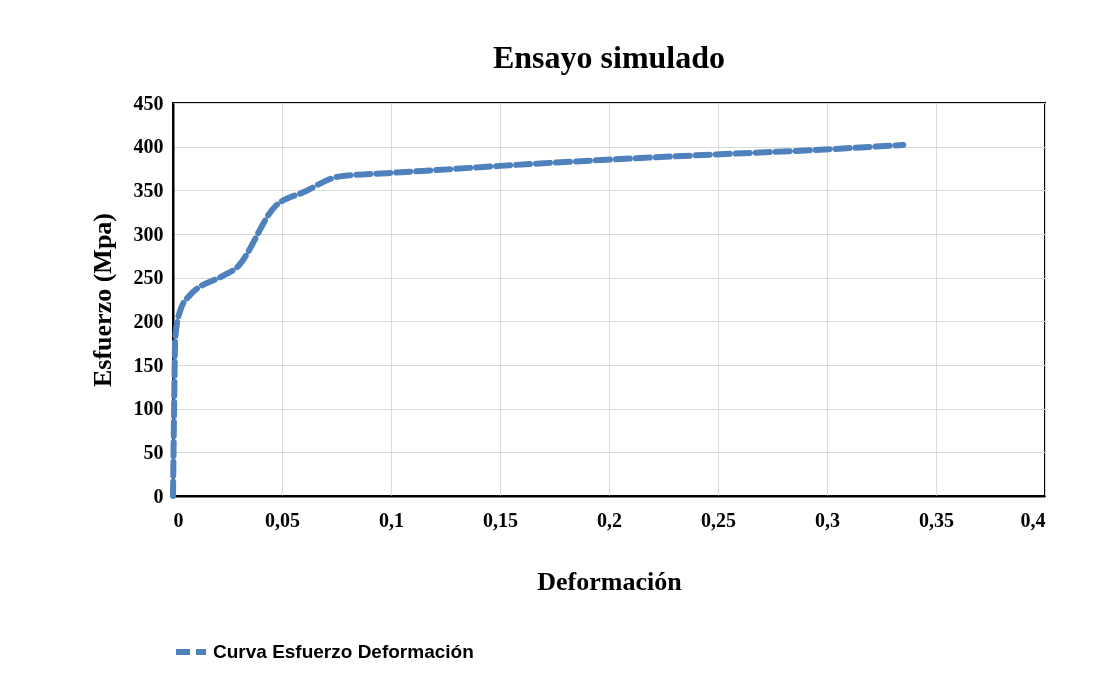 The width and height of the screenshot is (1117, 684). I want to click on chart-title: Ensayo simulado, so click(609, 57).